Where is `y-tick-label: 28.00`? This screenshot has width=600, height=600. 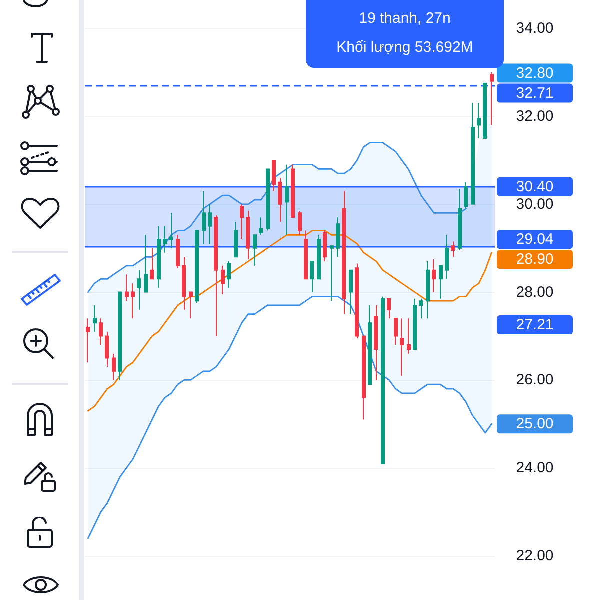 y-tick-label: 28.00 is located at coordinates (535, 292).